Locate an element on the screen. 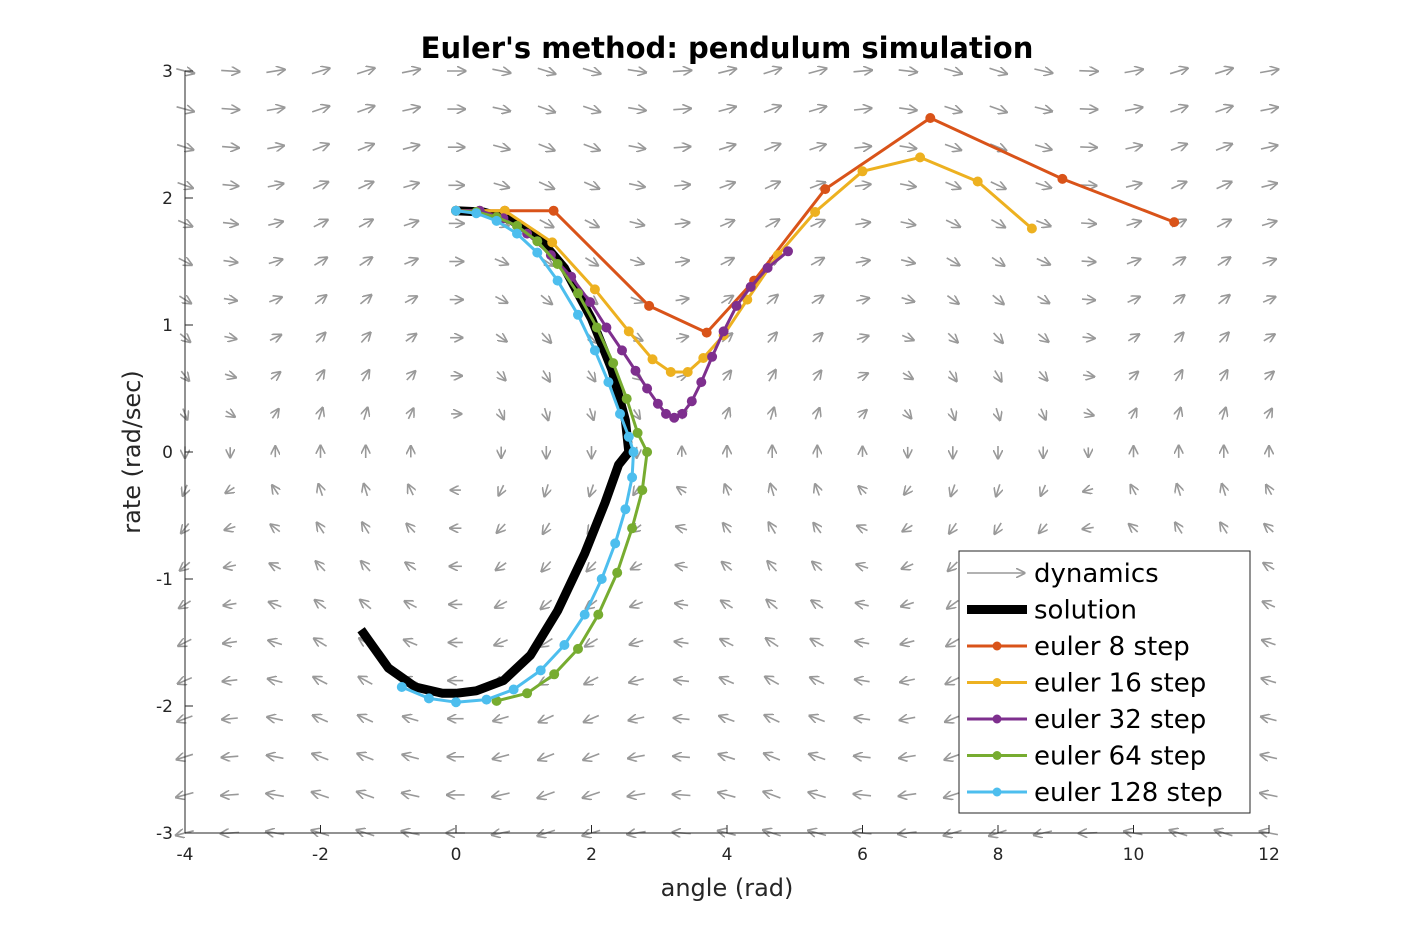 Image resolution: width=1406 pixels, height=943 pixels. legend-item: euler 16 step is located at coordinates (1086, 684).